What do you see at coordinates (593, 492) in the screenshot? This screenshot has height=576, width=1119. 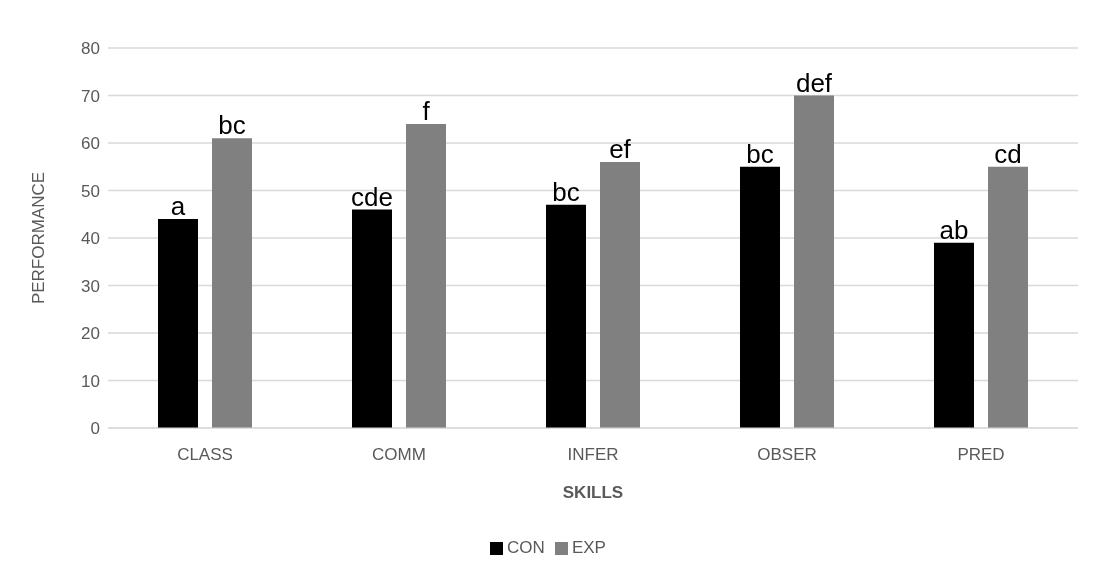 I see `x-axis-title: SKILLS` at bounding box center [593, 492].